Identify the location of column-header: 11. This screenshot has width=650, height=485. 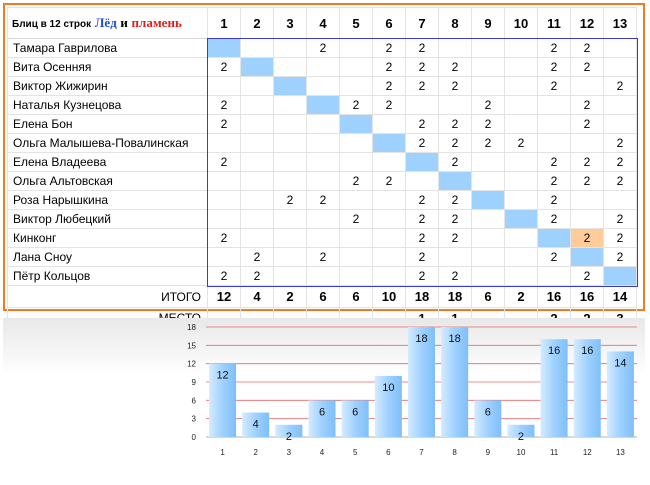
(554, 23).